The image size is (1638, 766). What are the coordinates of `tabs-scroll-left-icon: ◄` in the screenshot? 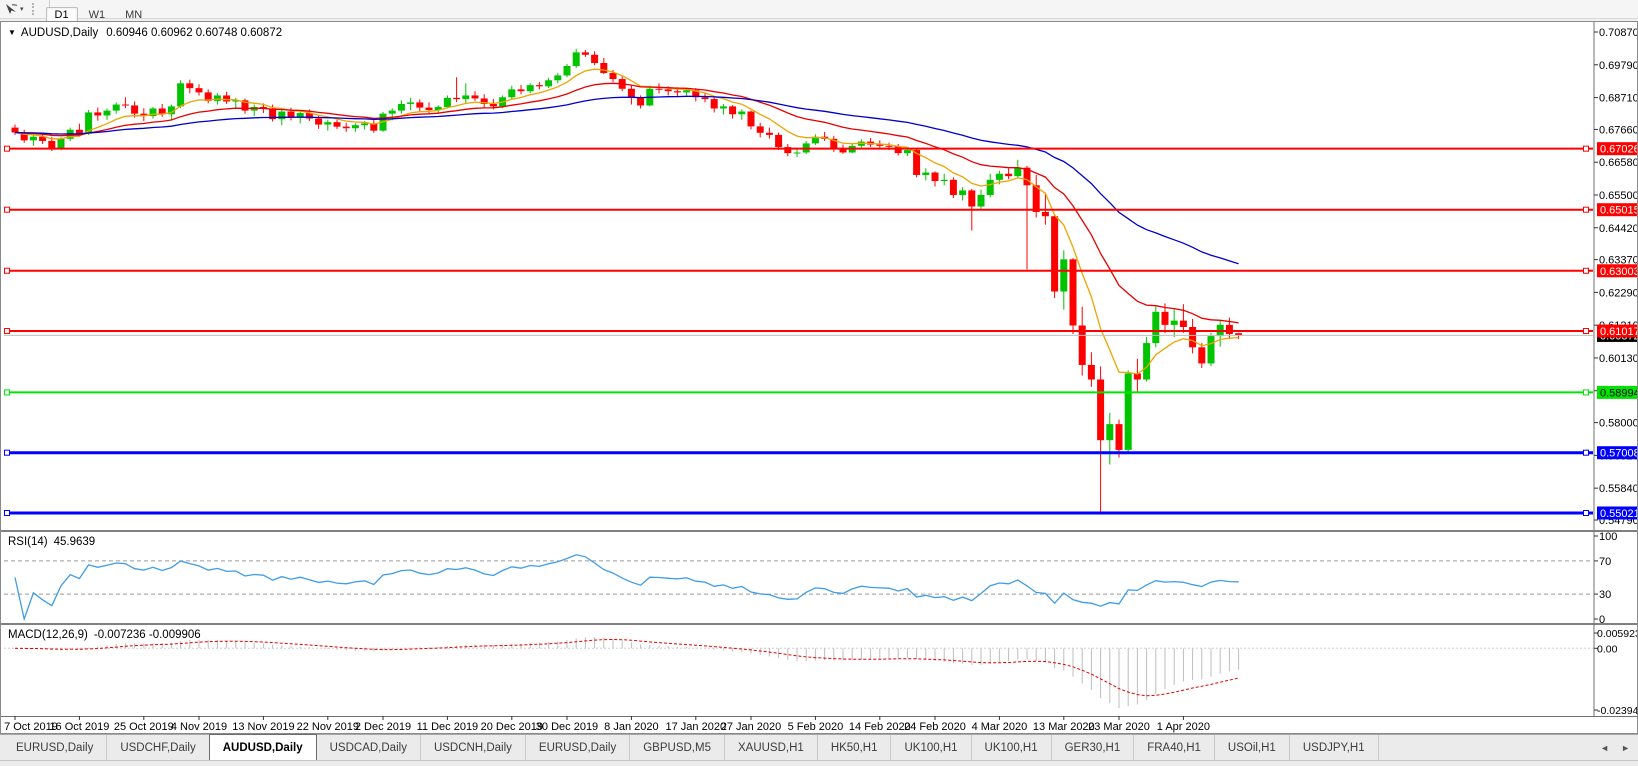 It's located at (1605, 747).